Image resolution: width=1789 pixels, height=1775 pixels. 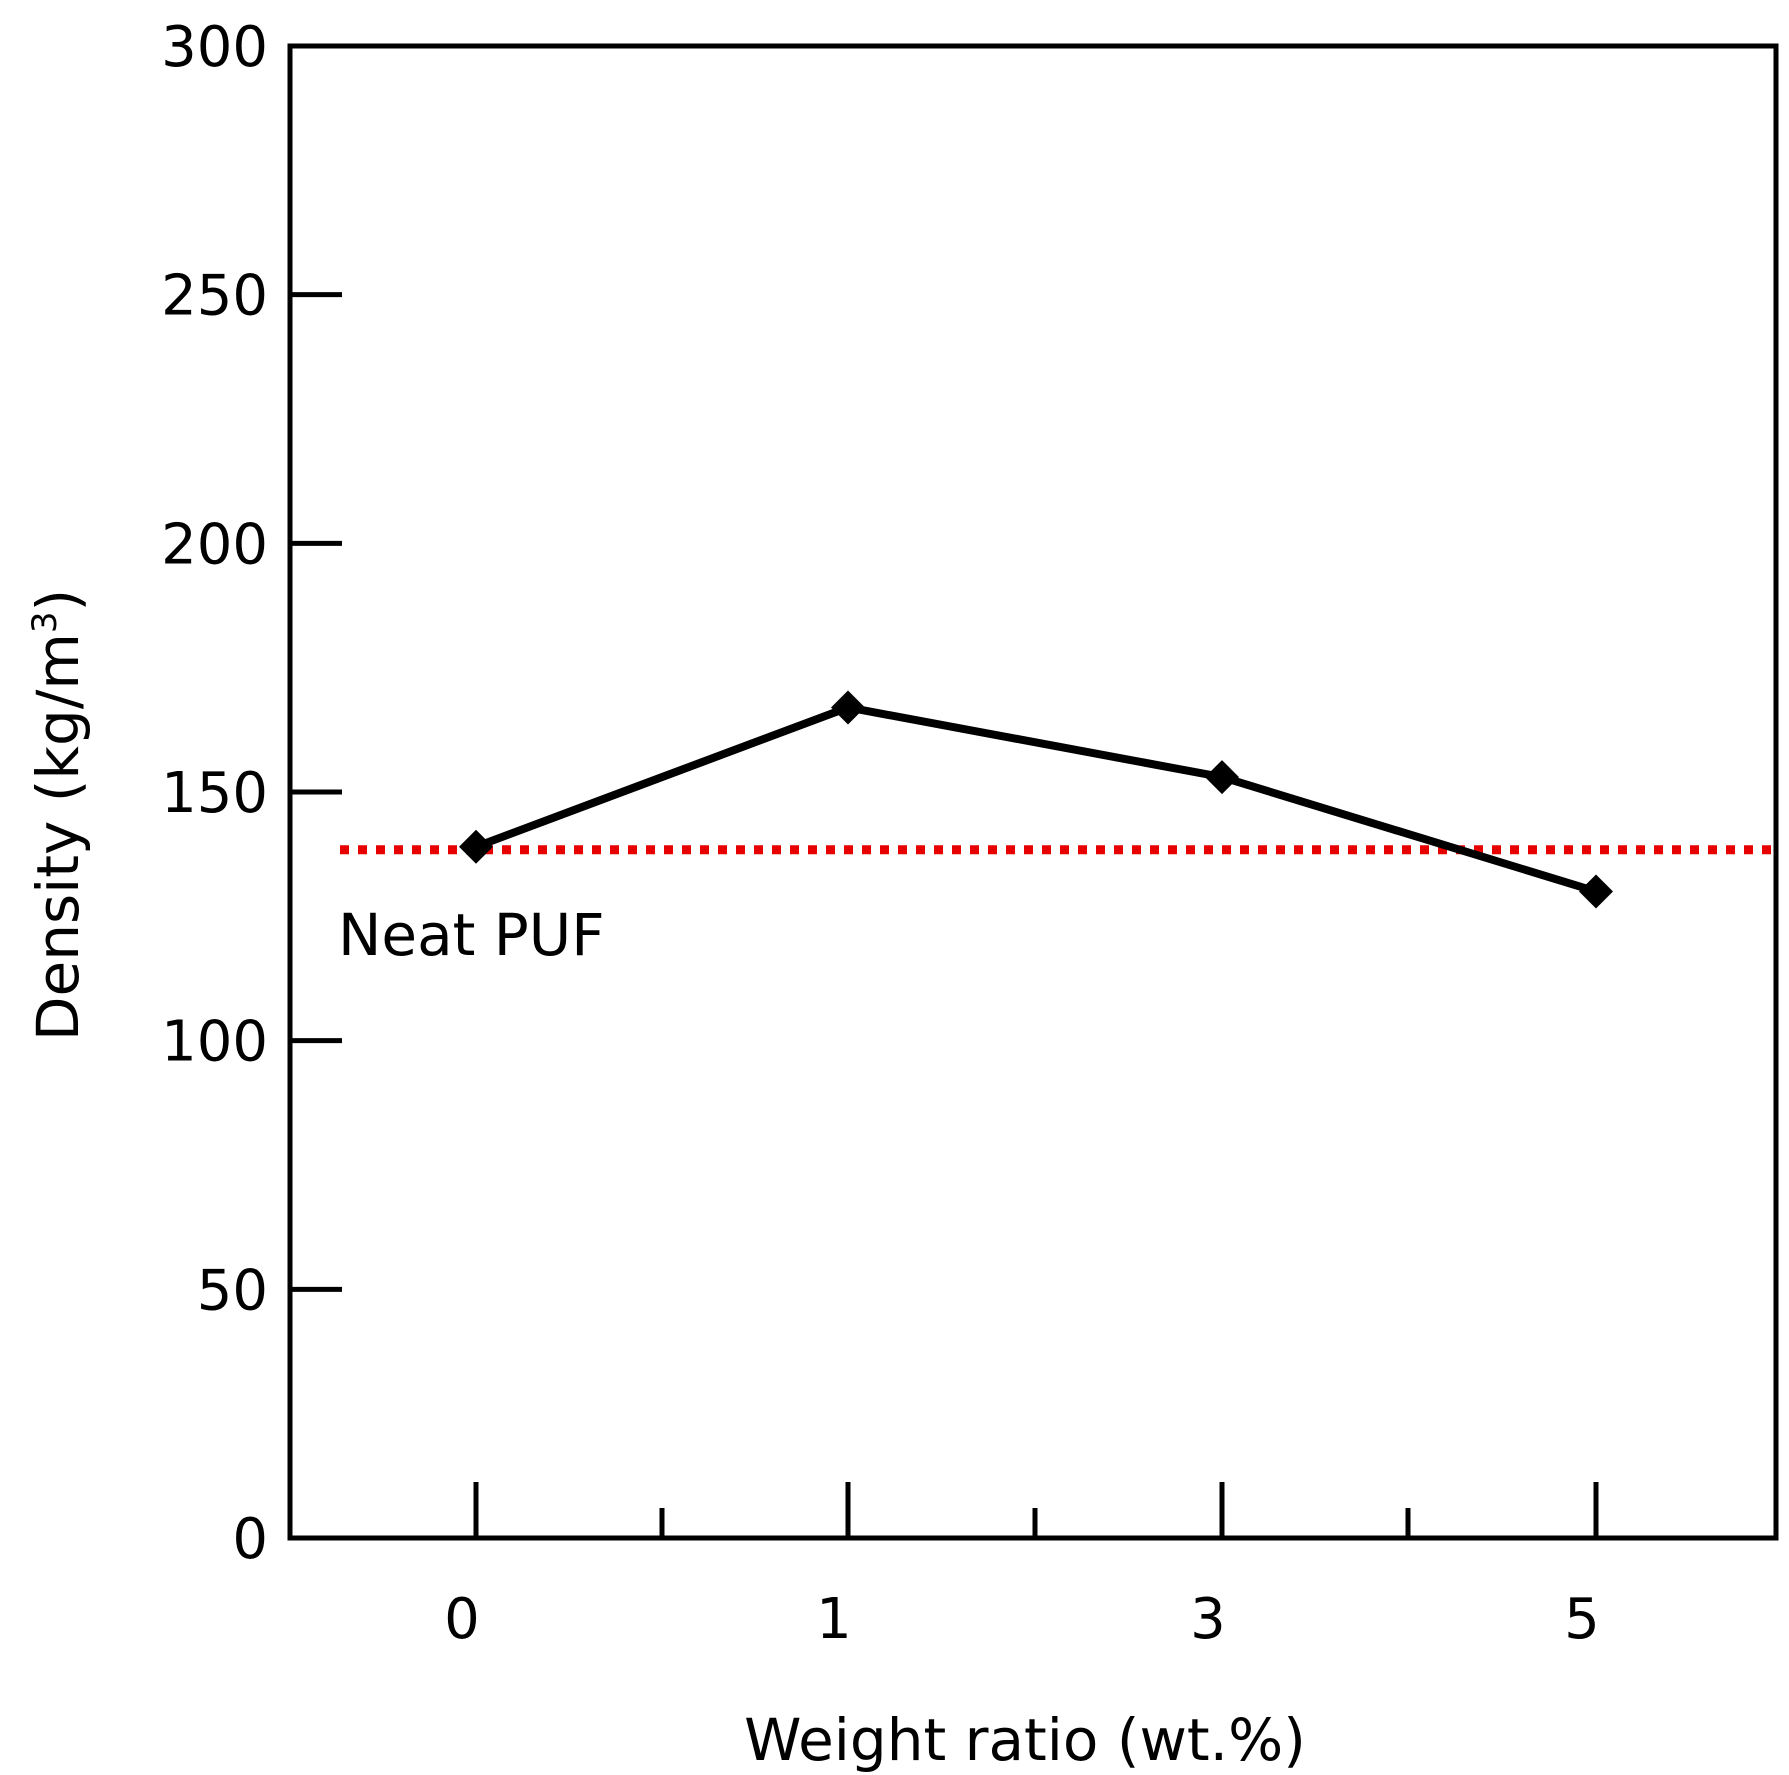 I want to click on y-tick-label: 250, so click(x=214, y=296).